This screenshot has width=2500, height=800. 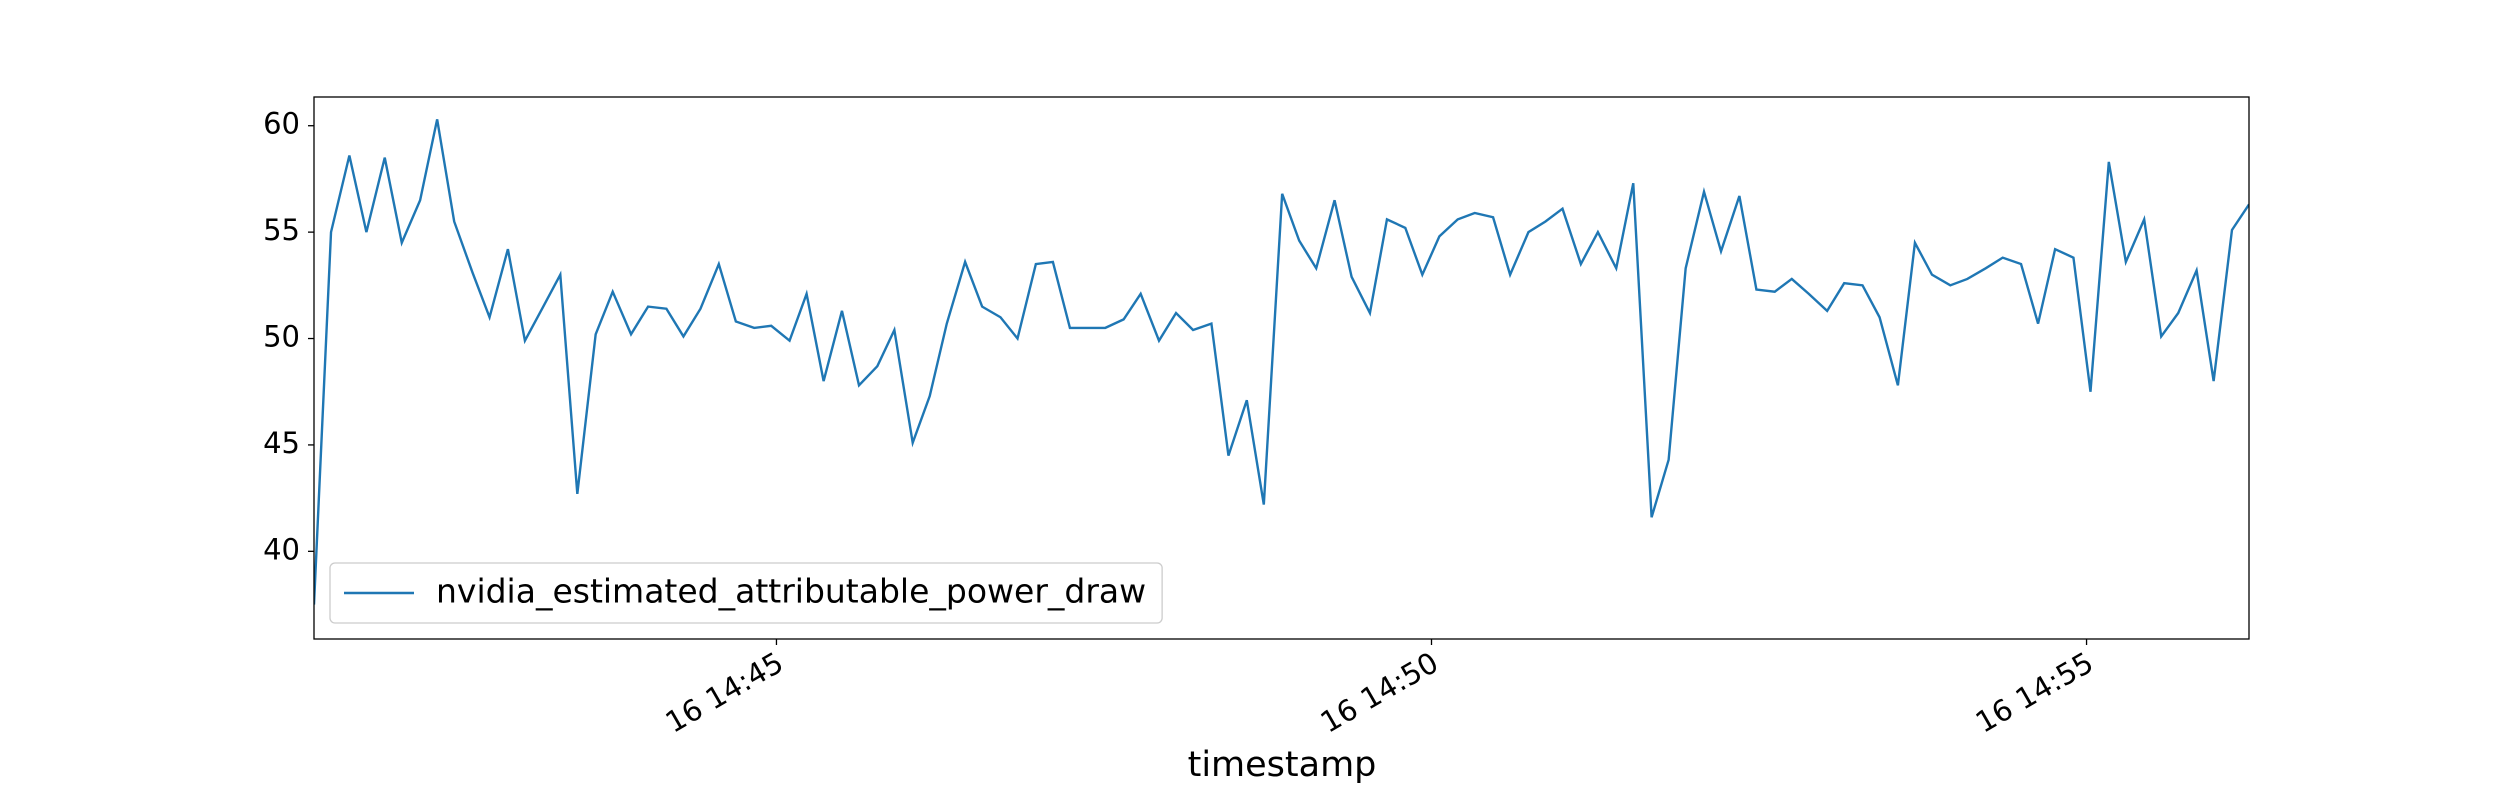 I want to click on y-tick-label: 50, so click(x=281, y=337).